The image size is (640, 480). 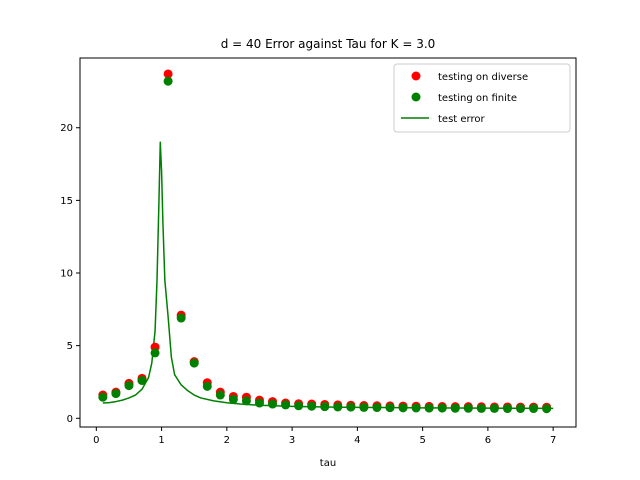 I want to click on x-tick-label: 6, so click(x=488, y=440).